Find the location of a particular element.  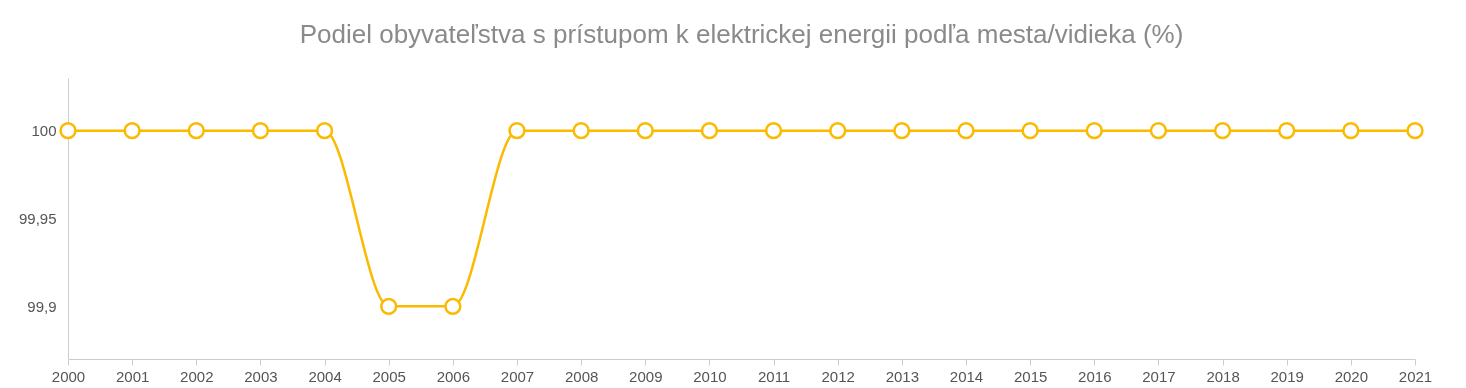

x-tick-label: 2004 is located at coordinates (325, 376).